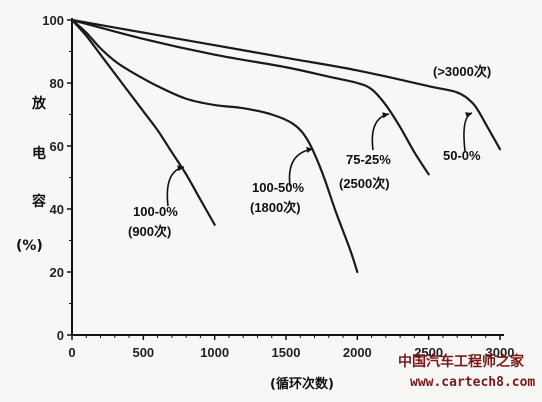  I want to click on x-tick-label: 3000, so click(500, 352).